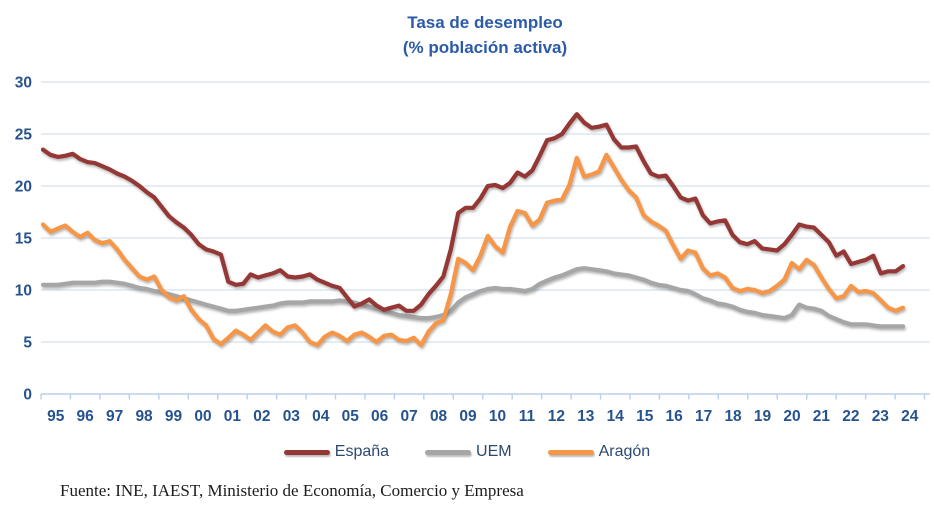 Image resolution: width=934 pixels, height=512 pixels. Describe the element at coordinates (439, 416) in the screenshot. I see `x-axis-label-08: 08` at that location.